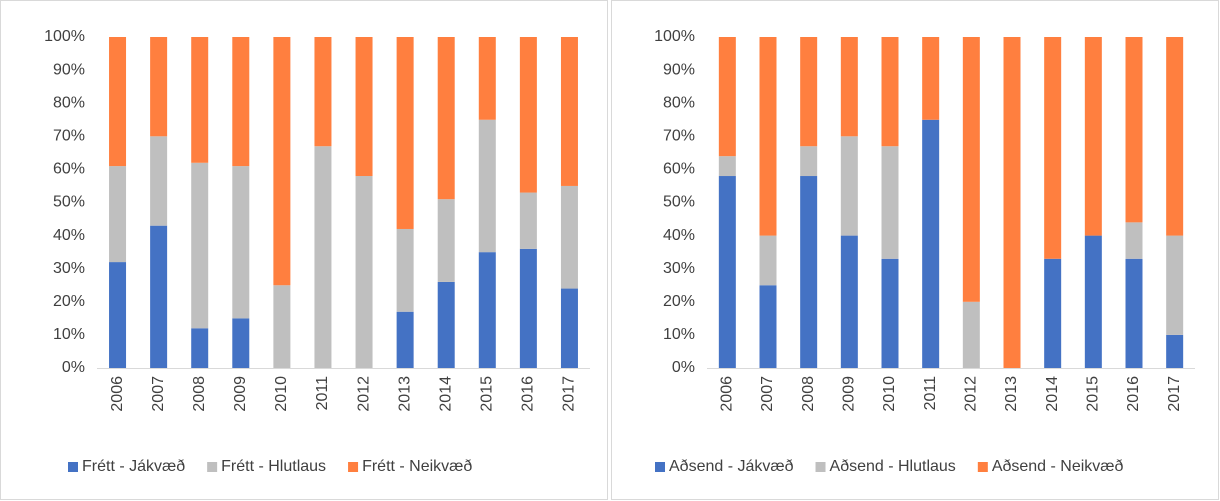  I want to click on legend-label: Aðsend - Jákvæð, so click(731, 466).